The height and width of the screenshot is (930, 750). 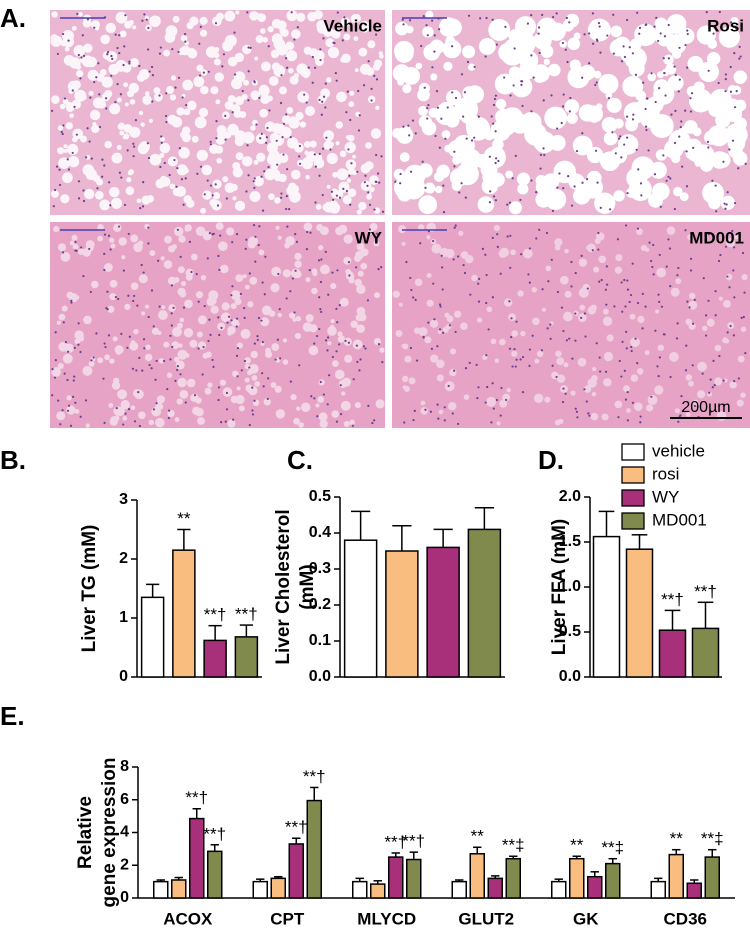 I want to click on image-label: MD001, so click(x=716, y=237).